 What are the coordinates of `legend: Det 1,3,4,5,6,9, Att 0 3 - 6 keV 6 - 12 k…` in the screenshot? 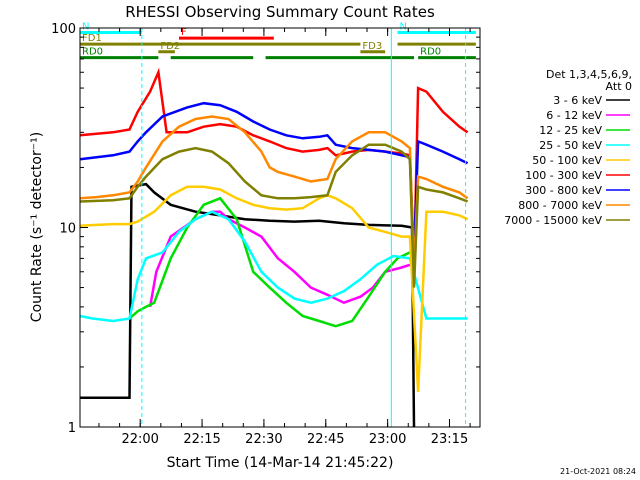 It's located at (568, 147).